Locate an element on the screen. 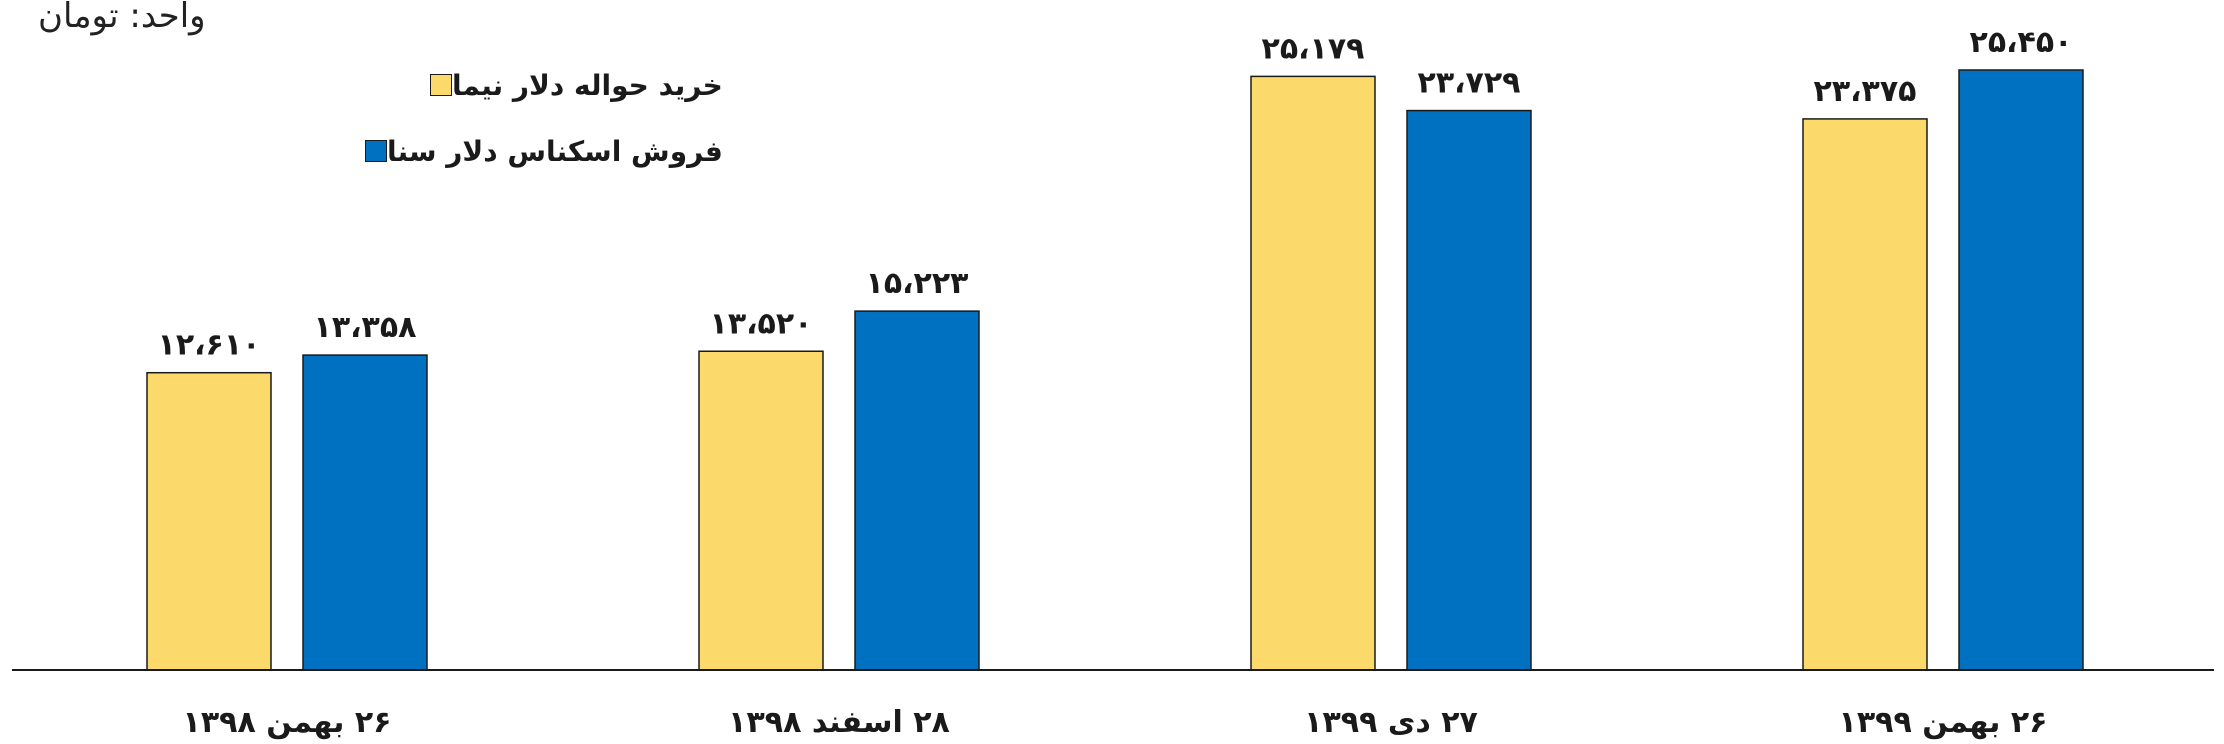 This screenshot has height=744, width=2224. legend-item-sana: فروش اسکناس دلار سنا is located at coordinates (539, 151).